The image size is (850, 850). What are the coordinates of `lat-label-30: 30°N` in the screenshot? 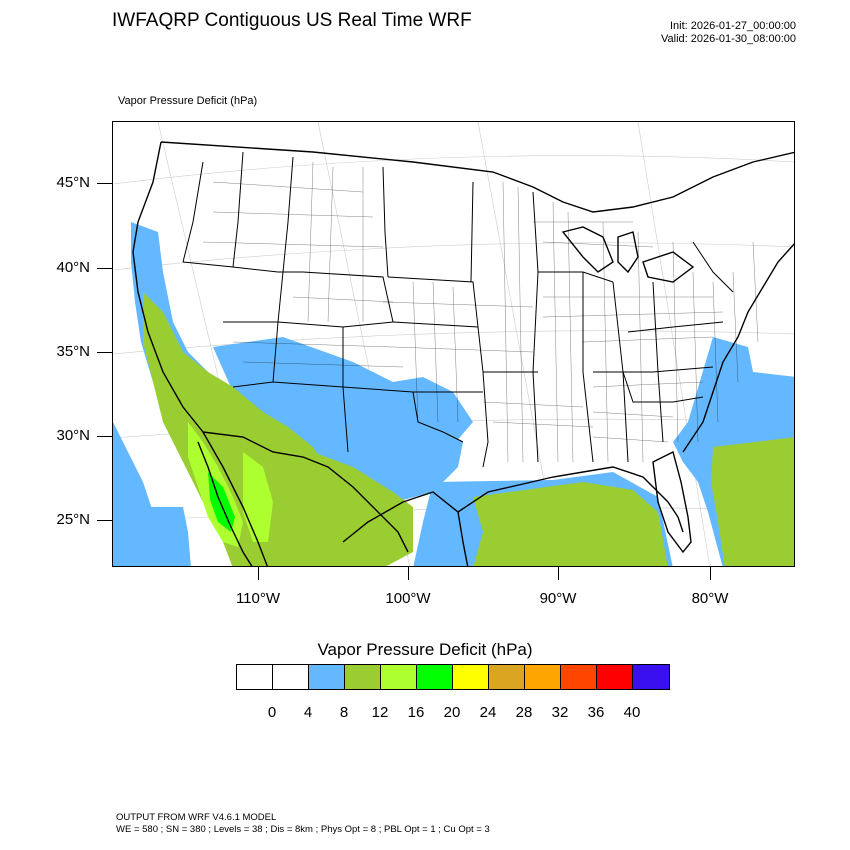 It's located at (73, 435).